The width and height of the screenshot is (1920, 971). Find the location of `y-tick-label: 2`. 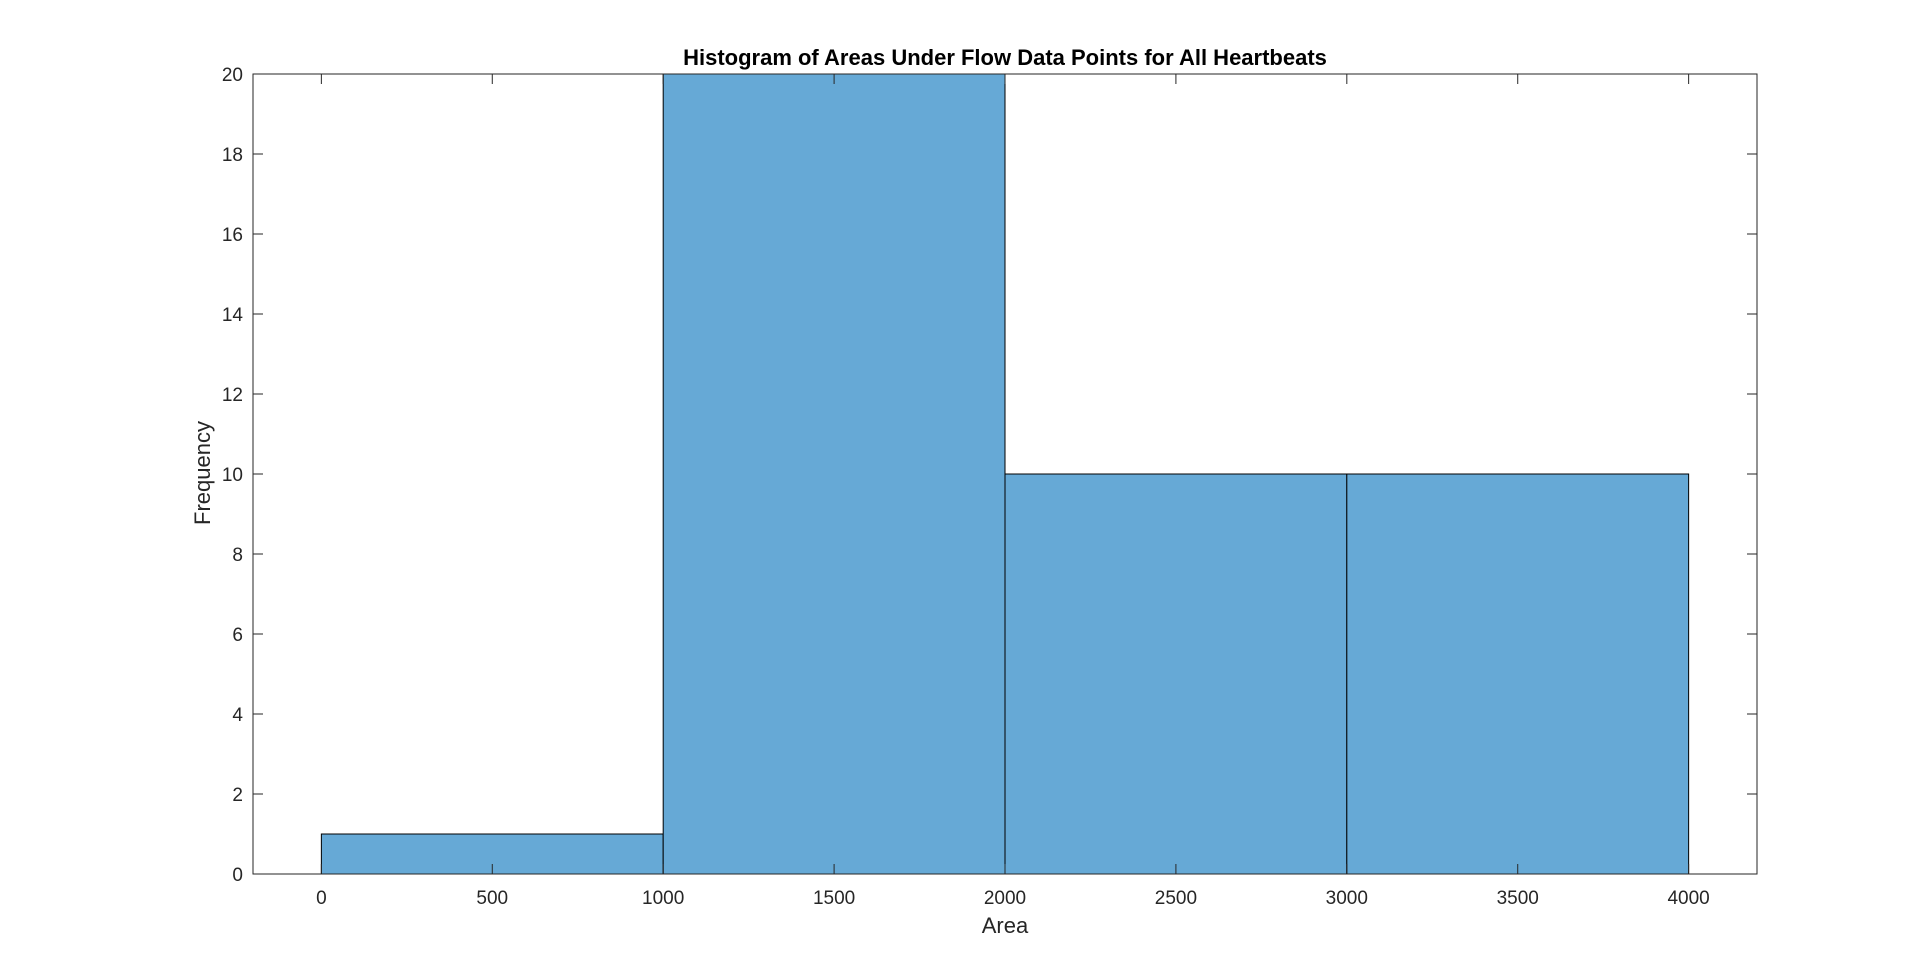

y-tick-label: 2 is located at coordinates (237, 795).